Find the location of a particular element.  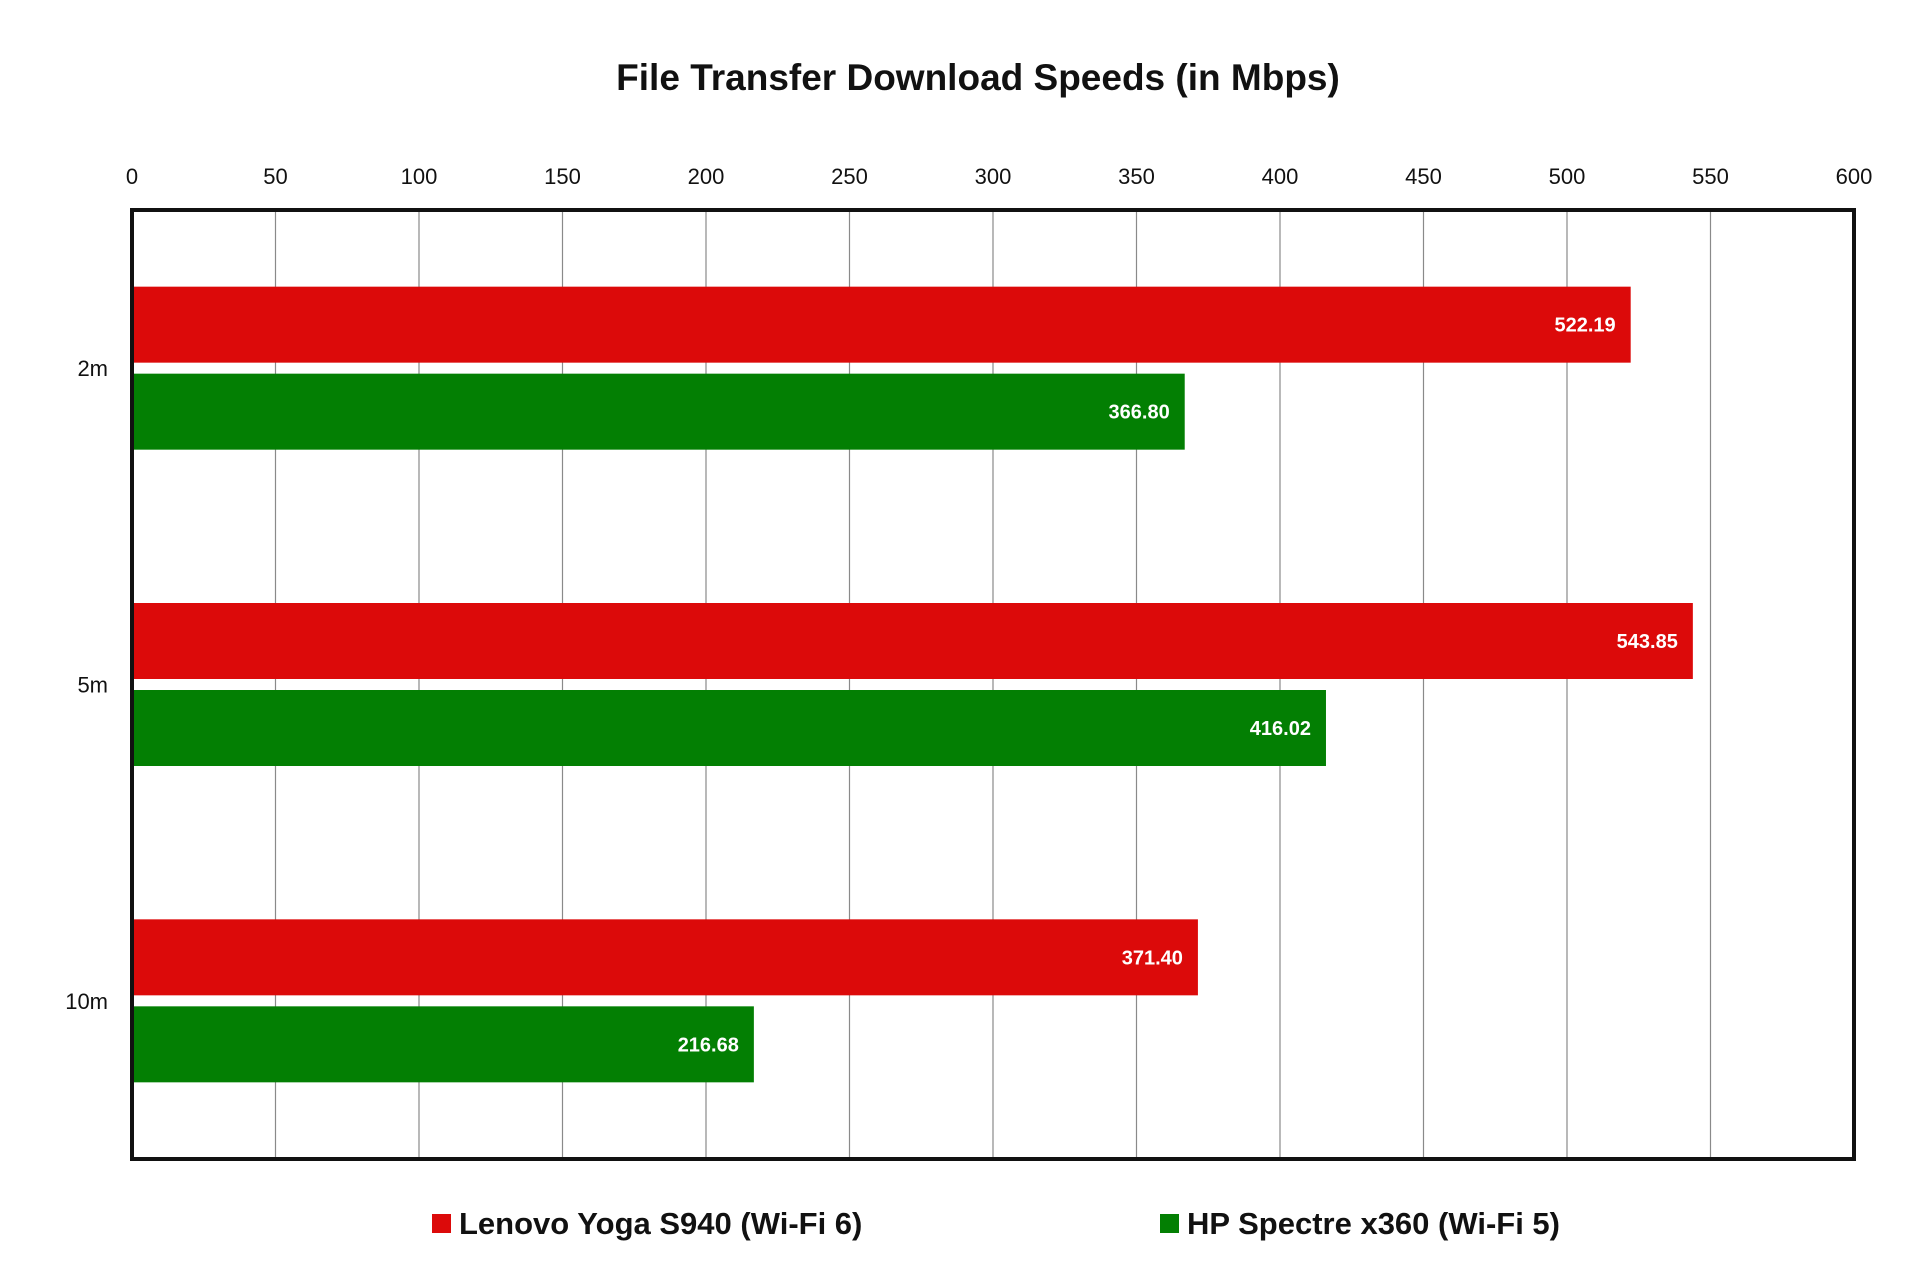

x-tick-label: 300 is located at coordinates (993, 176).